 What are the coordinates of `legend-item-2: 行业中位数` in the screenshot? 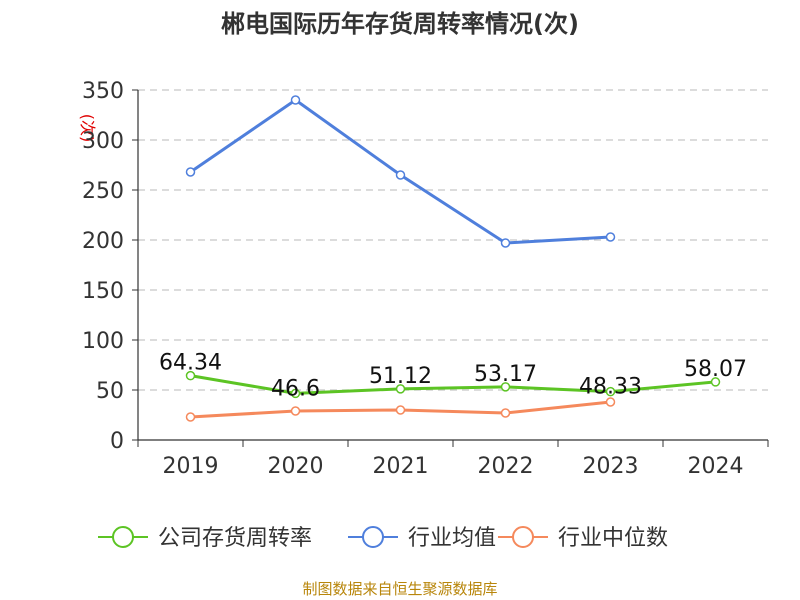 It's located at (583, 538).